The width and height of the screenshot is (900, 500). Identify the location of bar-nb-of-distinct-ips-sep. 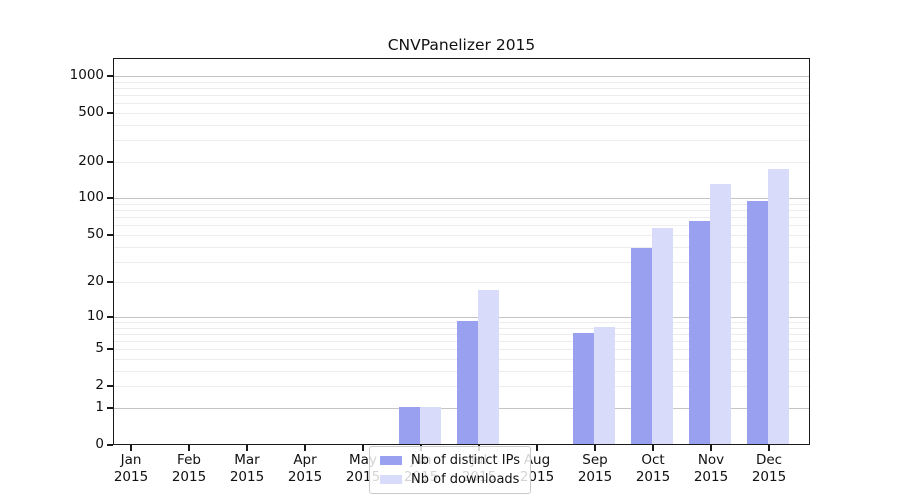
(583, 388).